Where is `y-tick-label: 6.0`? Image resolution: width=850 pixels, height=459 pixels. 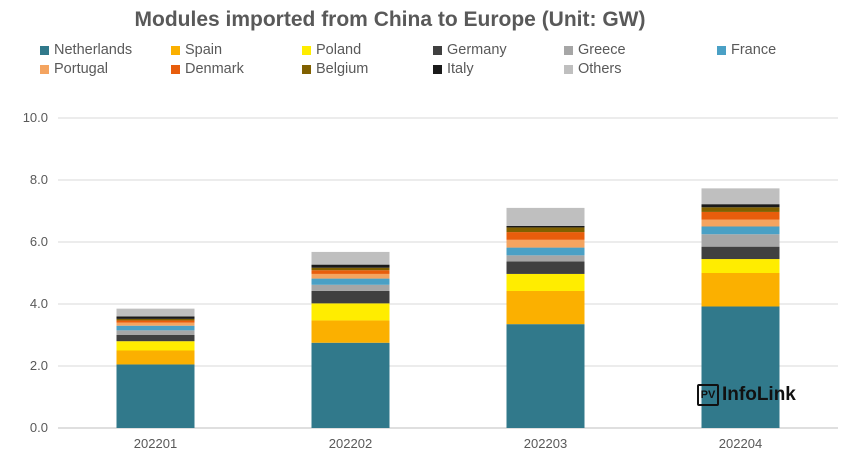 y-tick-label: 6.0 is located at coordinates (39, 241).